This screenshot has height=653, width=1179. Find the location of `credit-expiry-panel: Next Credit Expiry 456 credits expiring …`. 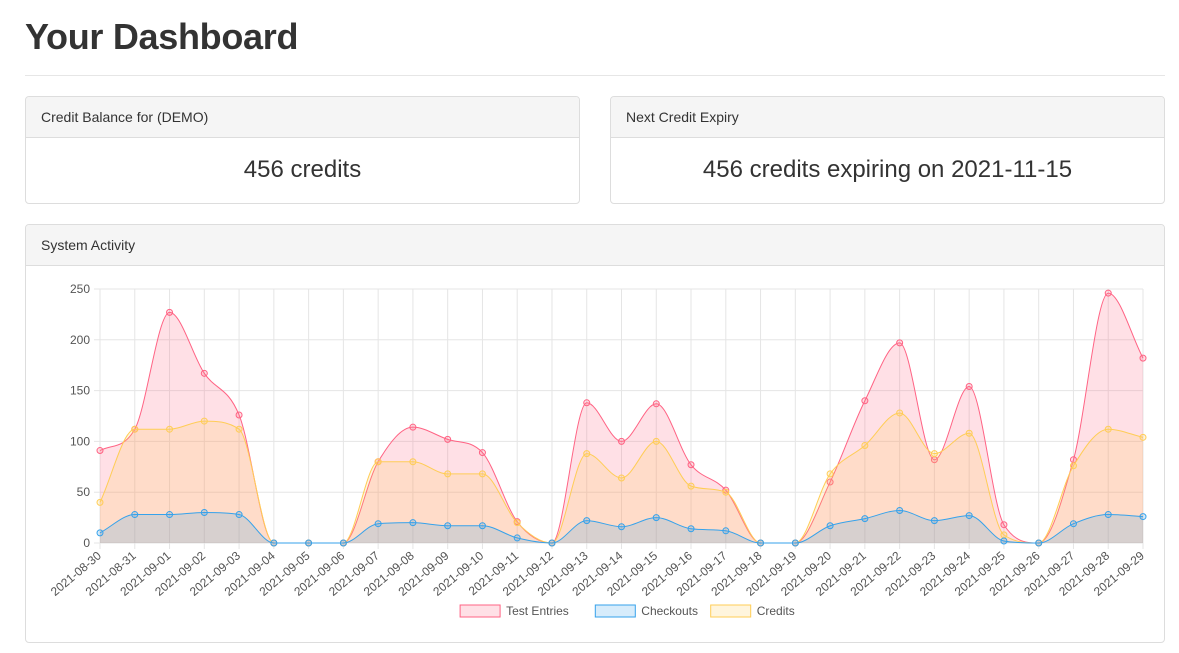

credit-expiry-panel: Next Credit Expiry 456 credits expiring … is located at coordinates (887, 150).